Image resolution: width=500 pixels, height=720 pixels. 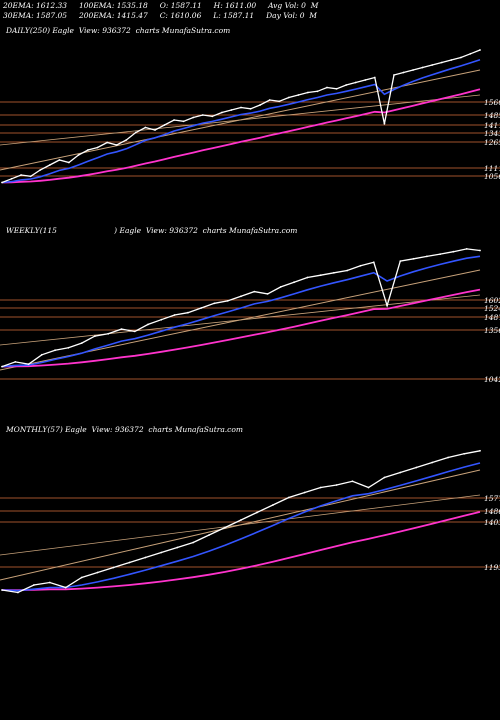 I want to click on level-label: 1056, so click(x=492, y=176).